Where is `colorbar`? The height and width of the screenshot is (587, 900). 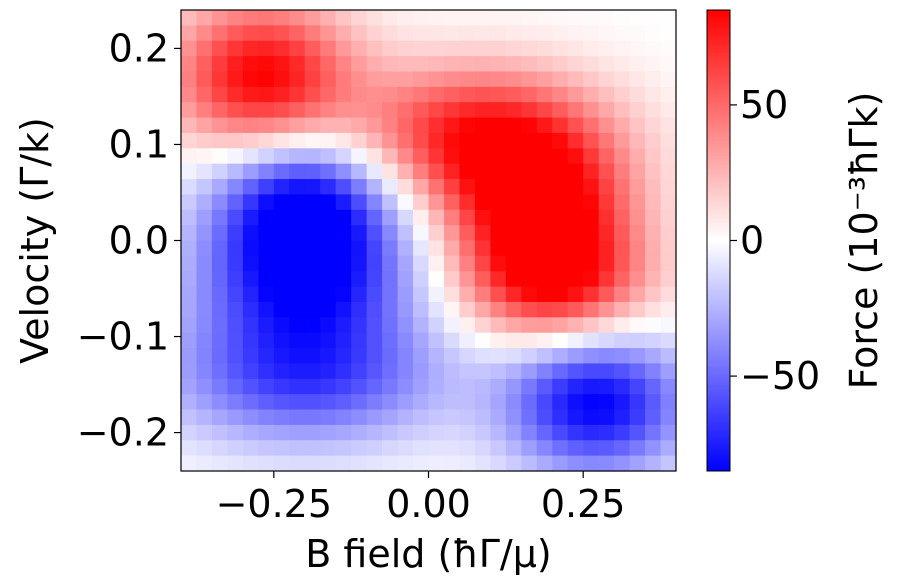 colorbar is located at coordinates (718, 240).